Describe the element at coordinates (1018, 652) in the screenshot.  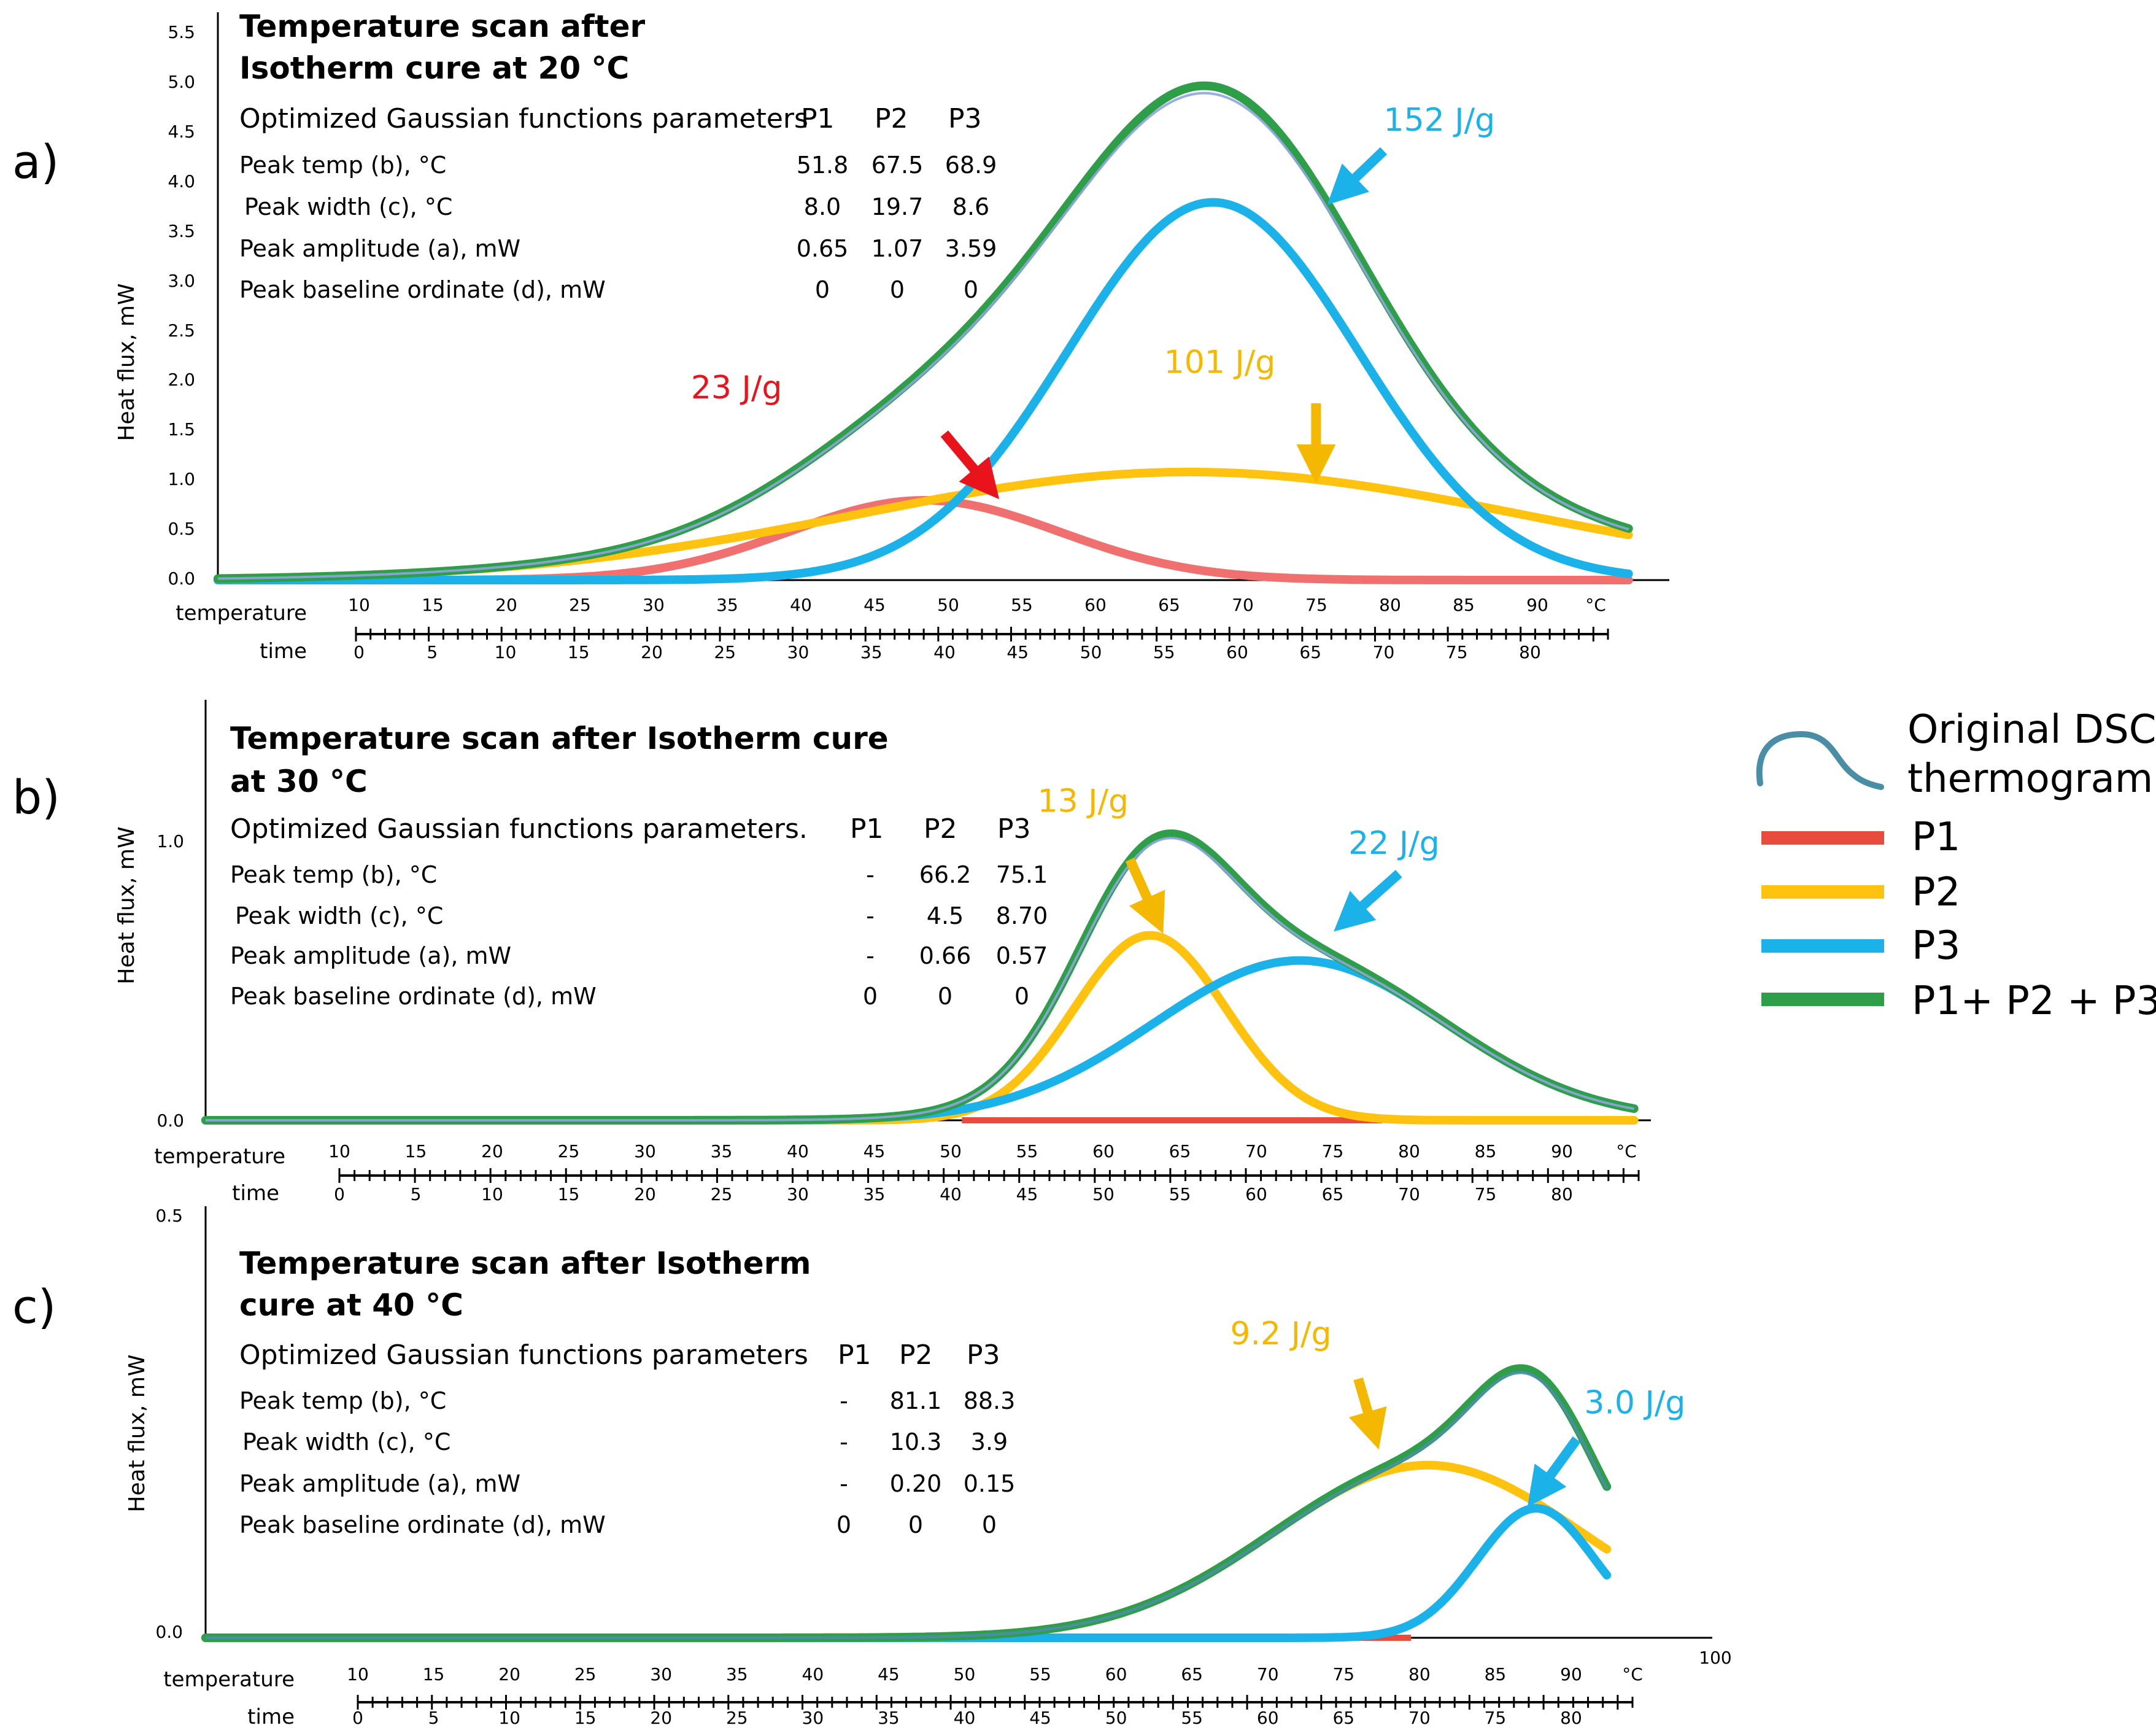
I see `time-tick-a-45: 45` at that location.